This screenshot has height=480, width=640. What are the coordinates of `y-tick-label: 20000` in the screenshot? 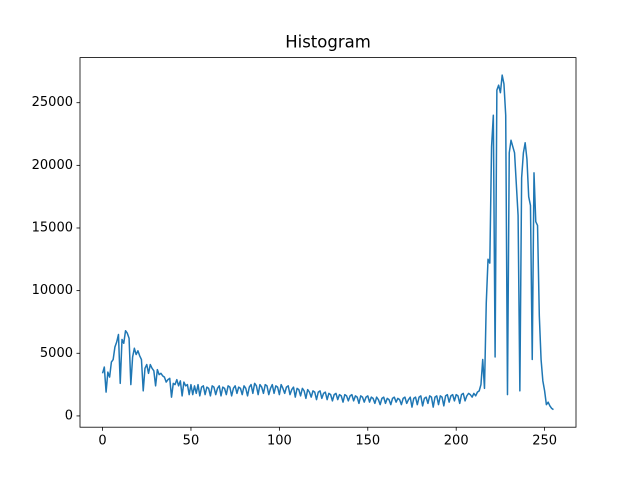 It's located at (52, 165).